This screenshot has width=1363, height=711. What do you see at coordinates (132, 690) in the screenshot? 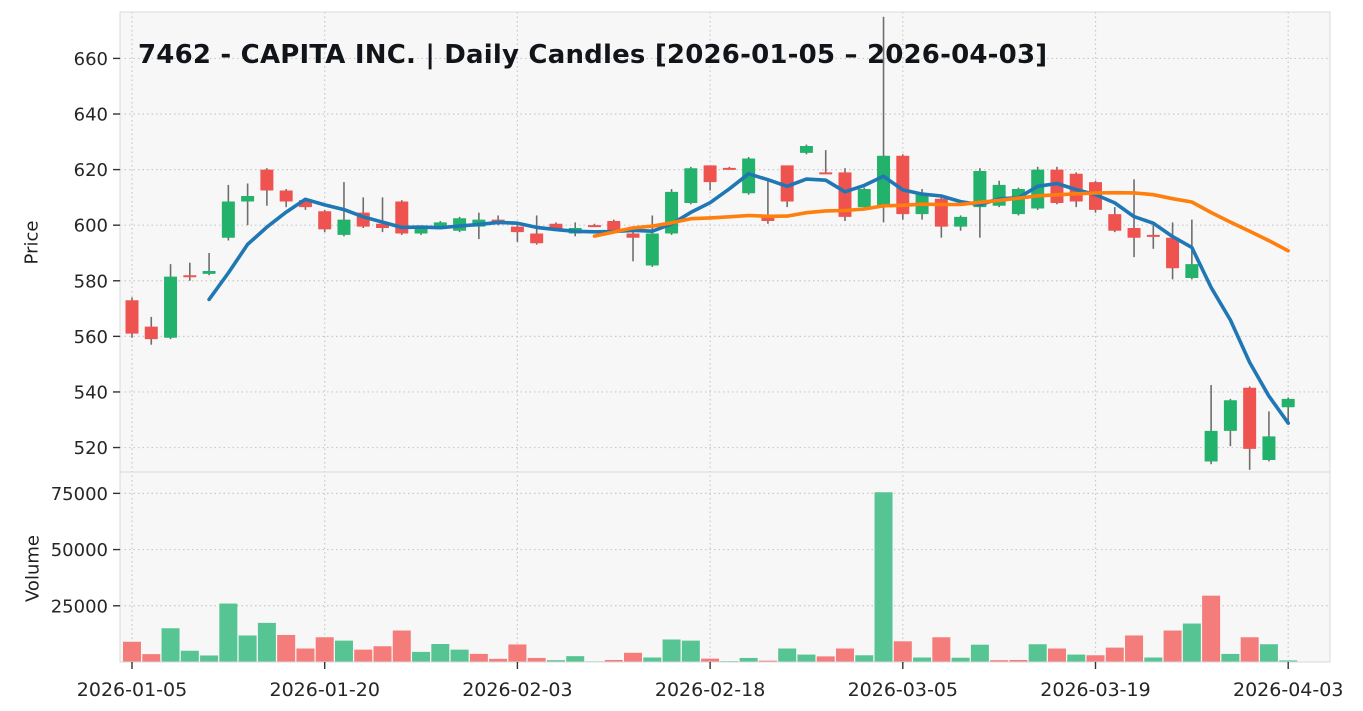
I see `x-tick-label-2026-01-05: 2026-01-05` at bounding box center [132, 690].